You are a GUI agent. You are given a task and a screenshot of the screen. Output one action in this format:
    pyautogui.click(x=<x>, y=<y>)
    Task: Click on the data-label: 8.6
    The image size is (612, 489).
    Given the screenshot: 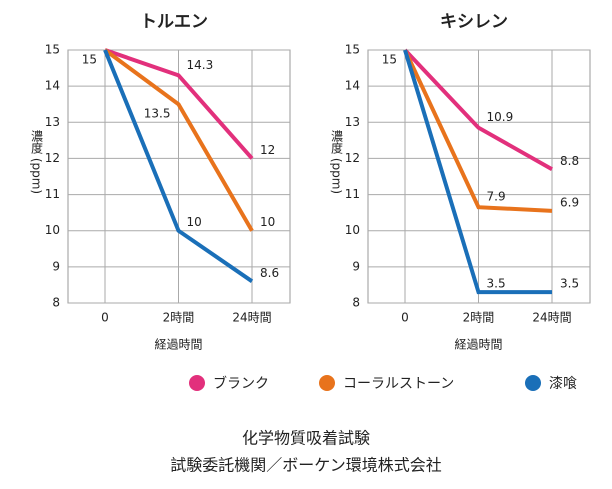 What is the action you would take?
    pyautogui.click(x=269, y=273)
    